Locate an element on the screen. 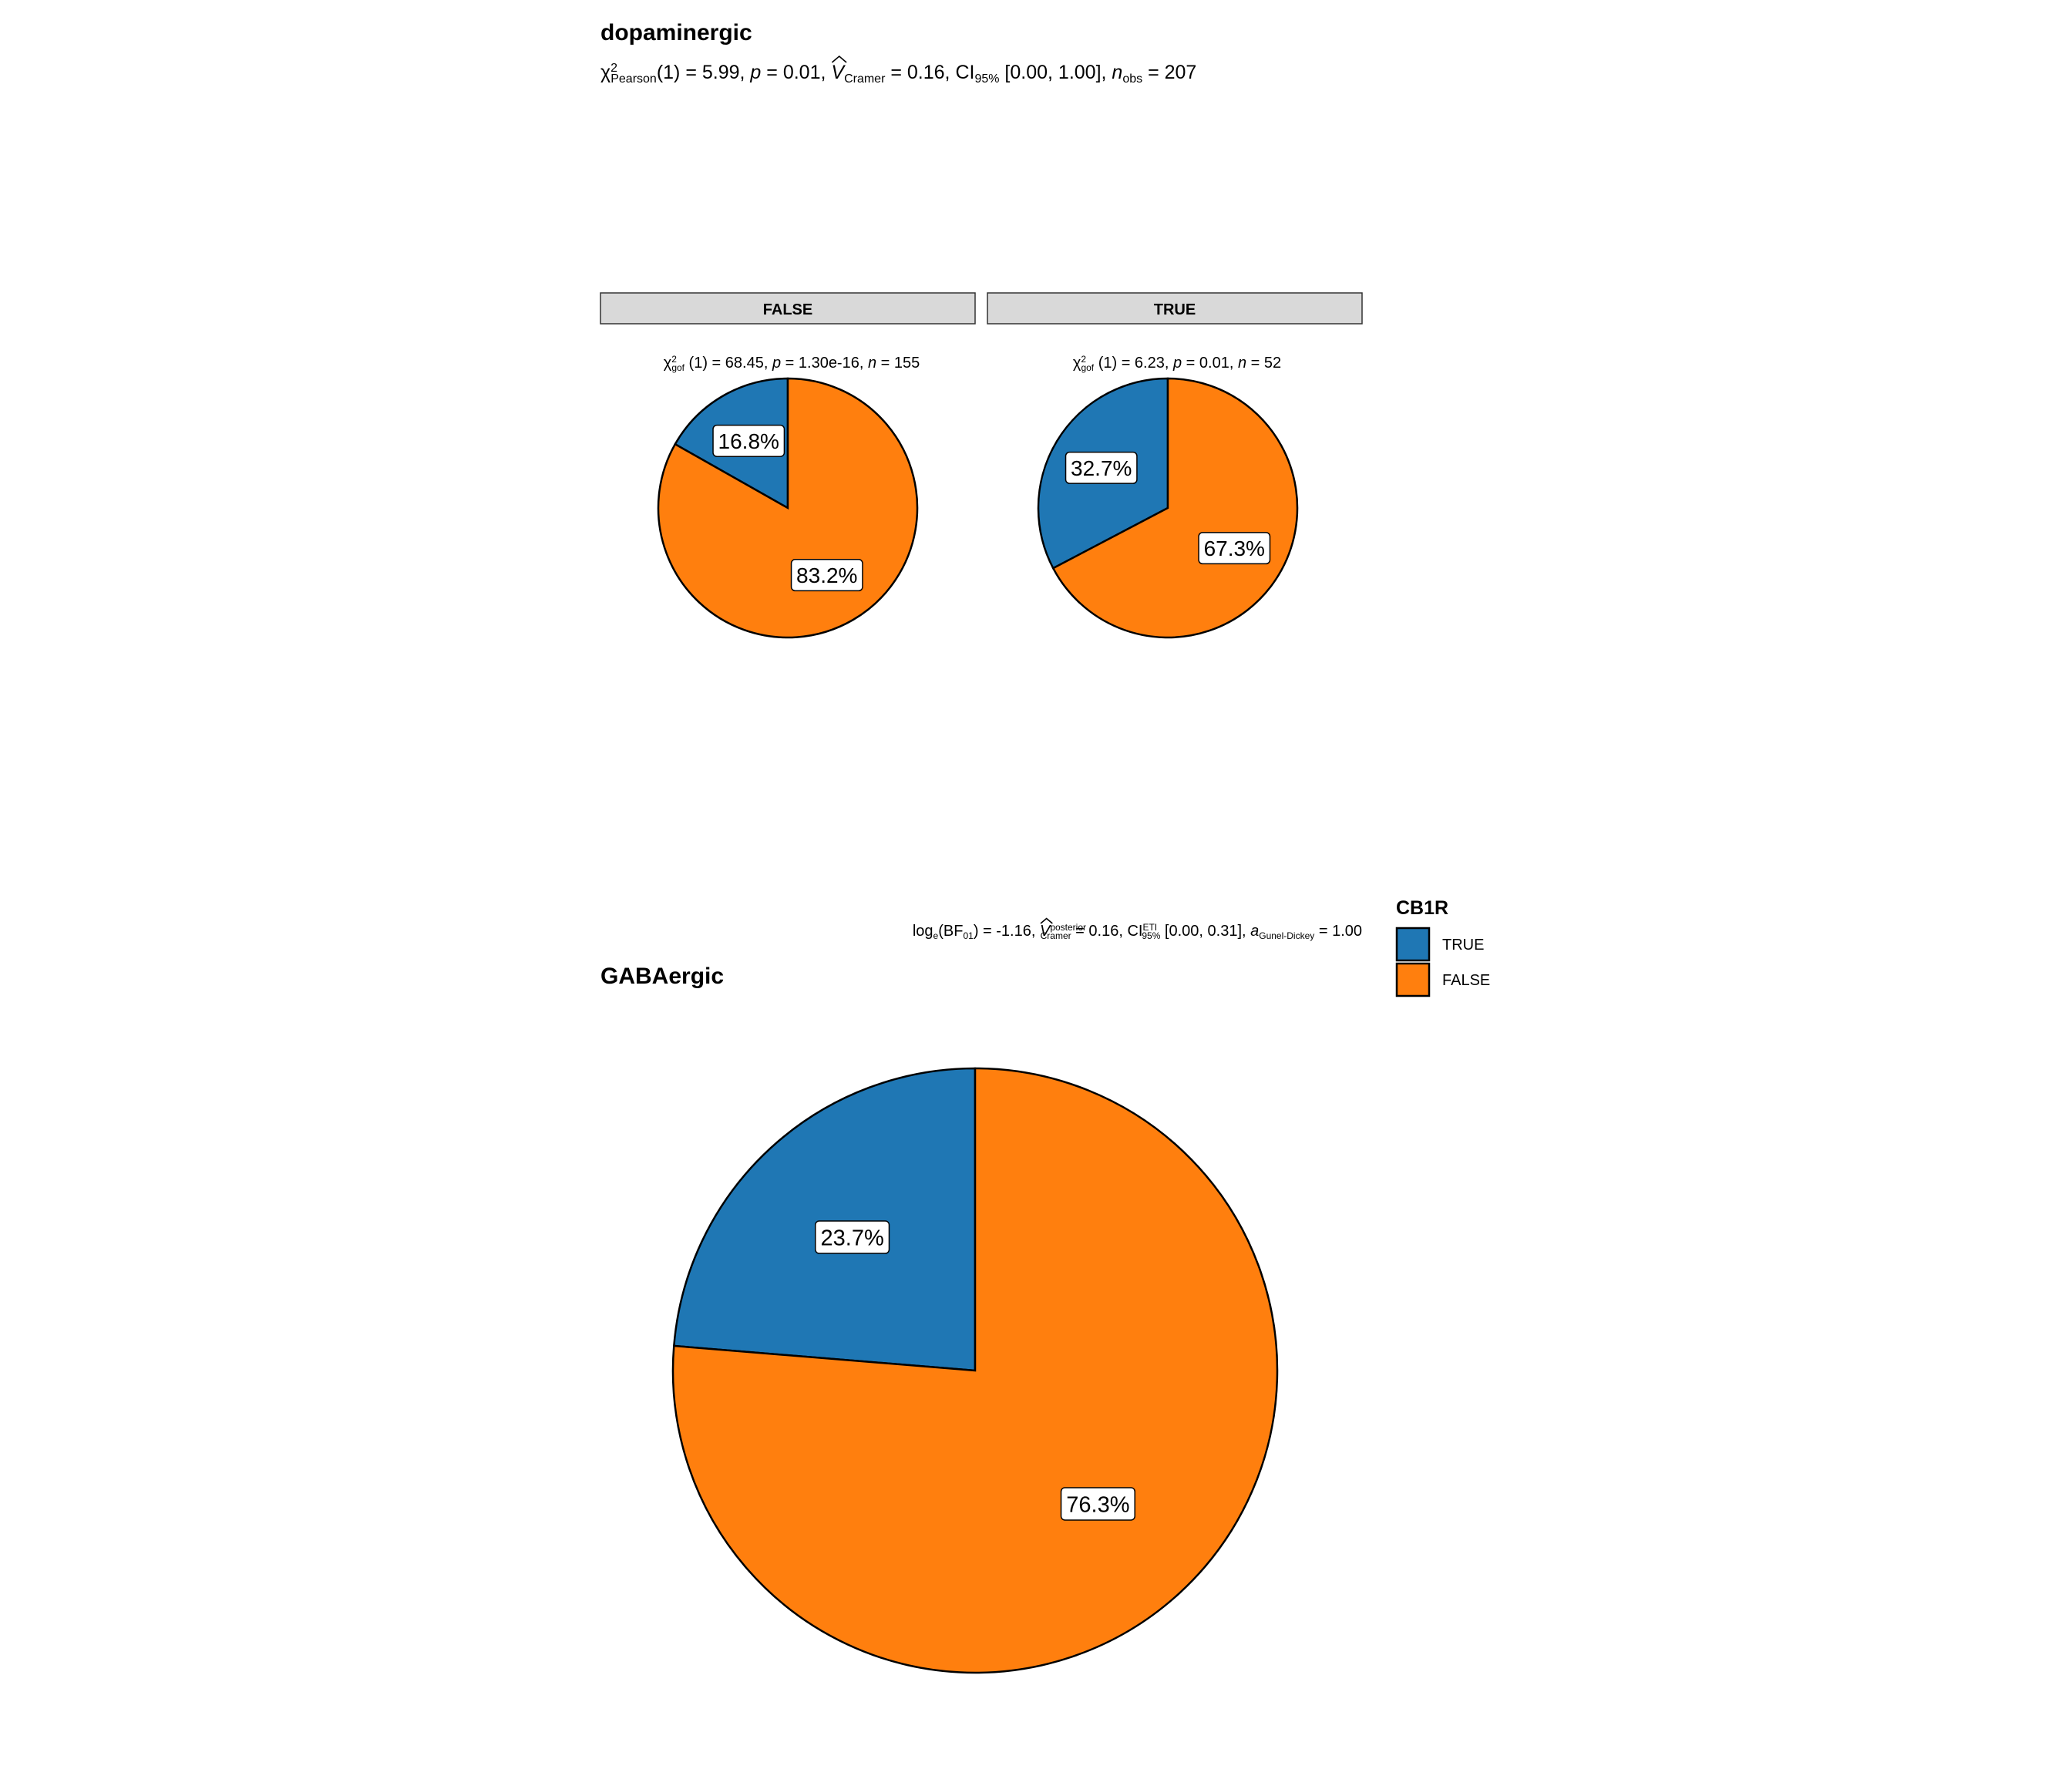  legend: CB1R TRUE FALSE is located at coordinates (1443, 947).